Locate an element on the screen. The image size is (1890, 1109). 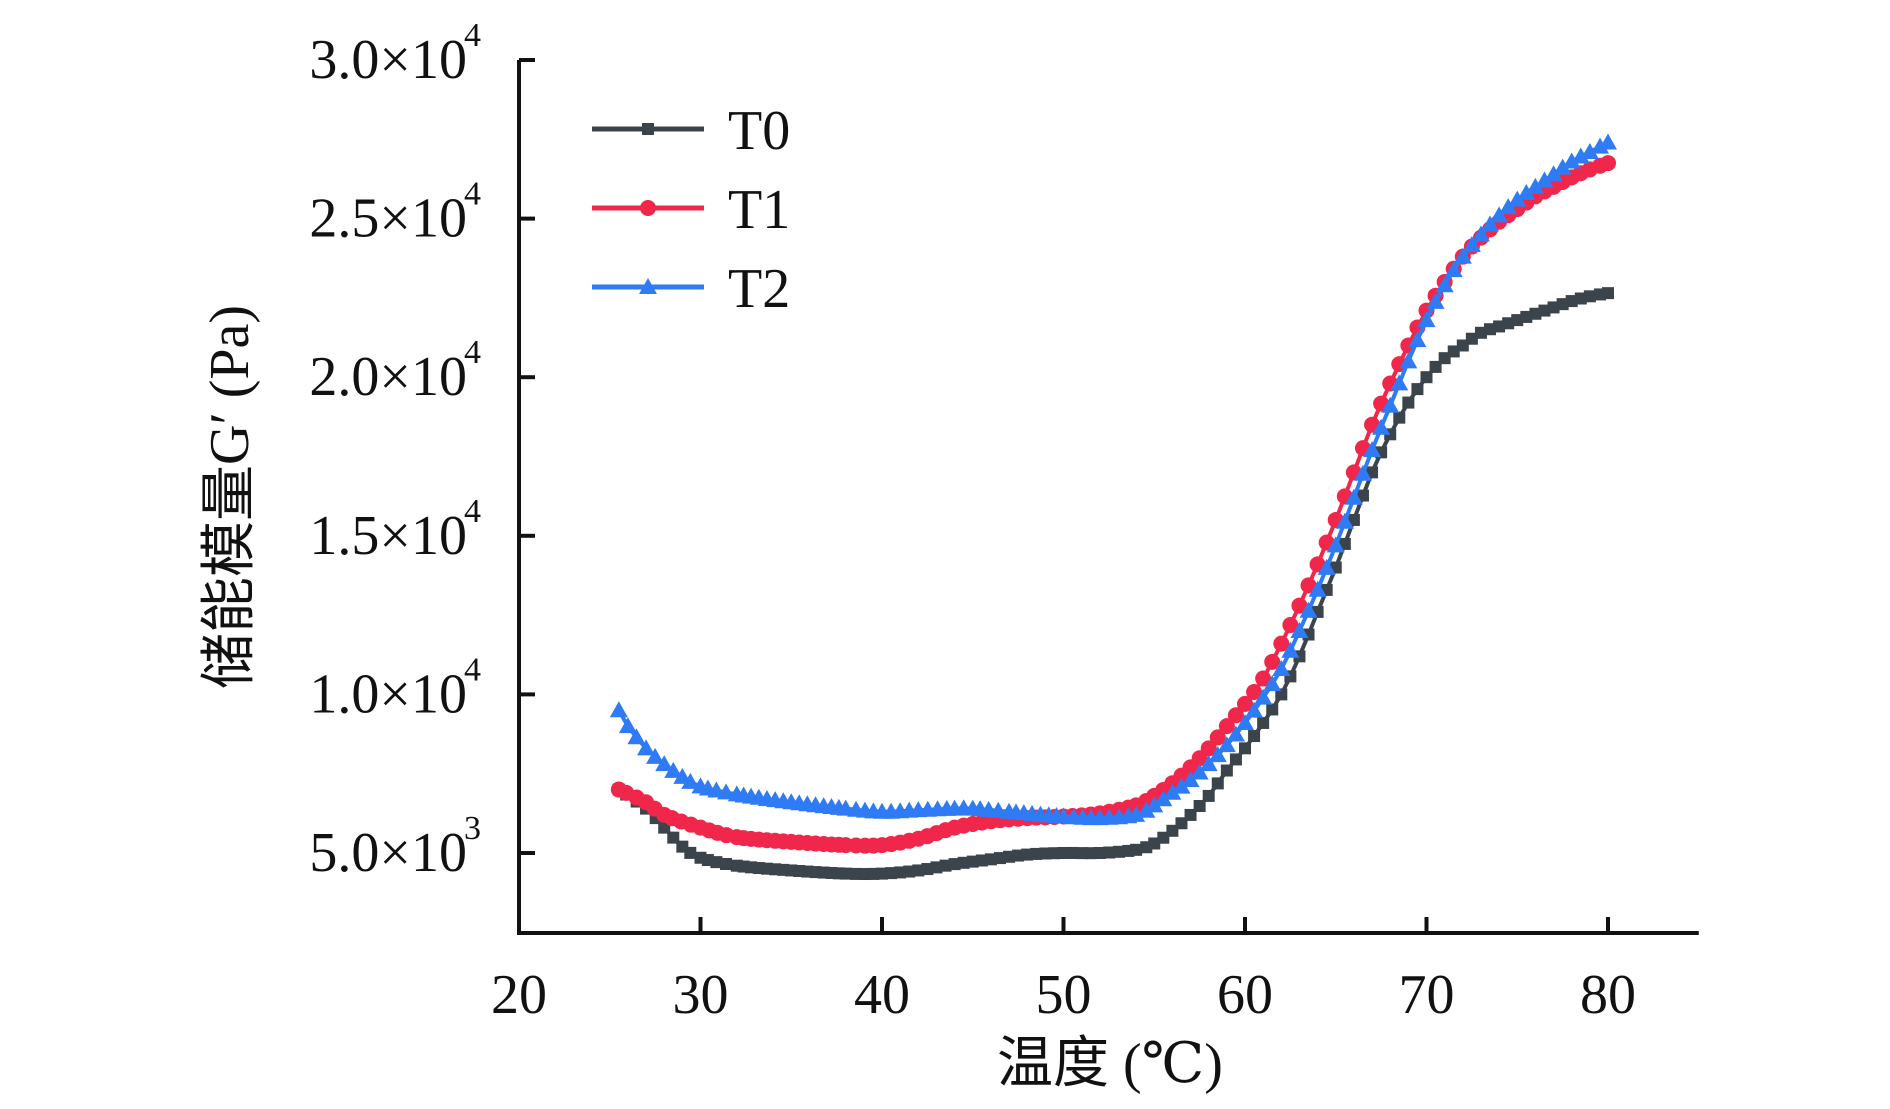
y-tick-mantissa: 1.0×10 is located at coordinates (388, 694).